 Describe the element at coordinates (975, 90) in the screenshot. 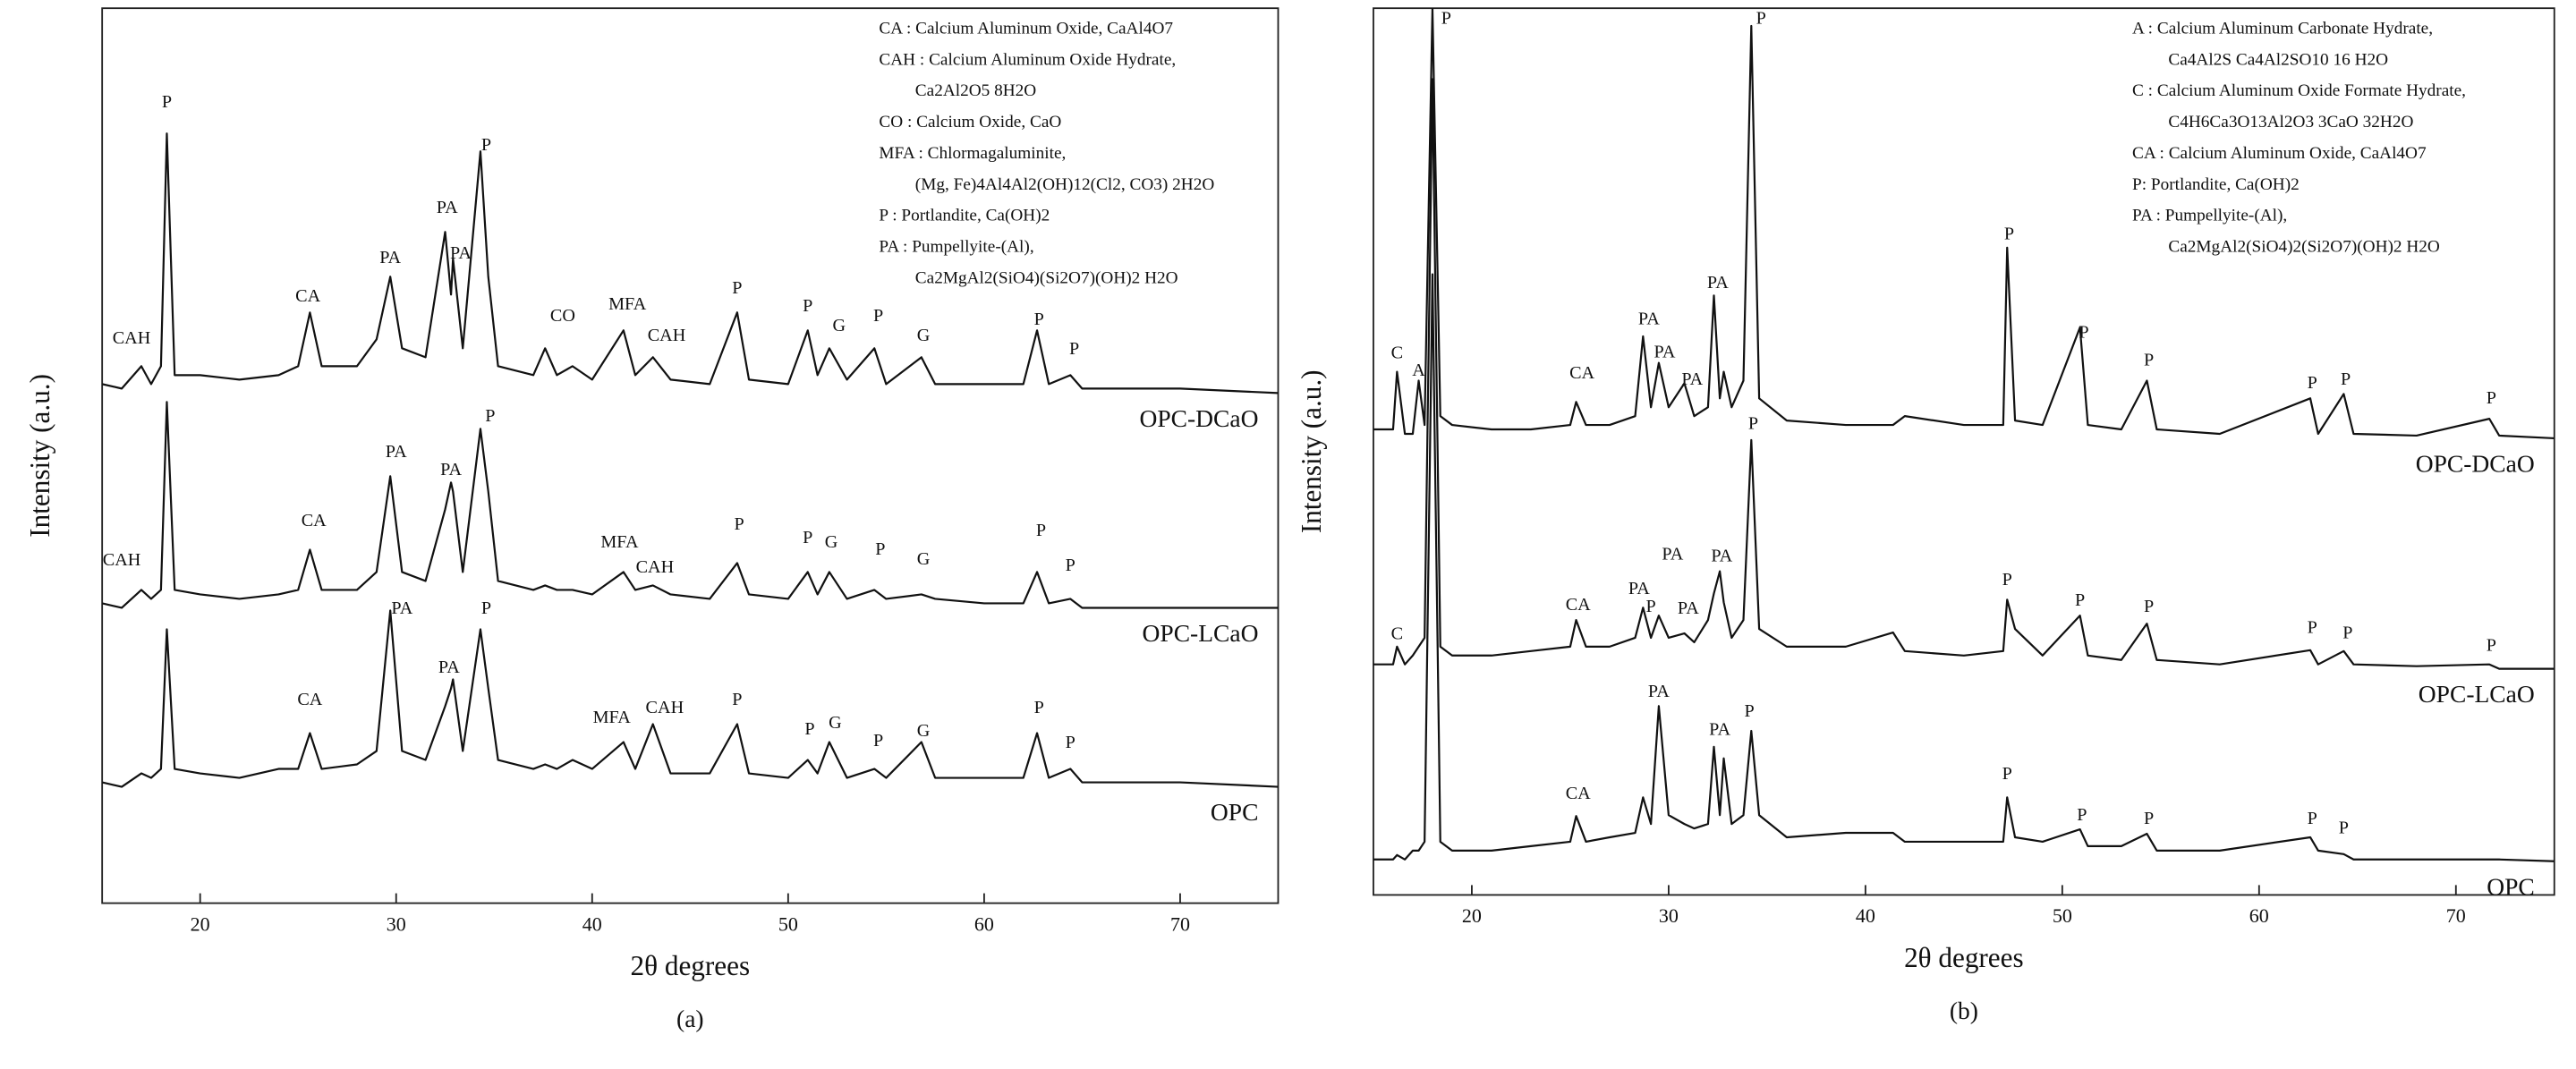

I see `legend-line: Ca2Al2O5 8H2O` at that location.